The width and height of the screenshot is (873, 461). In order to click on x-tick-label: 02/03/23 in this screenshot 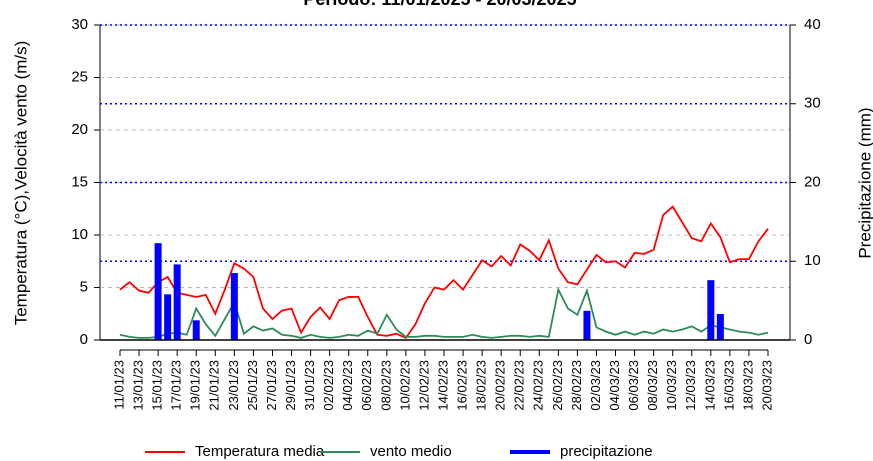, I will do `click(595, 385)`.